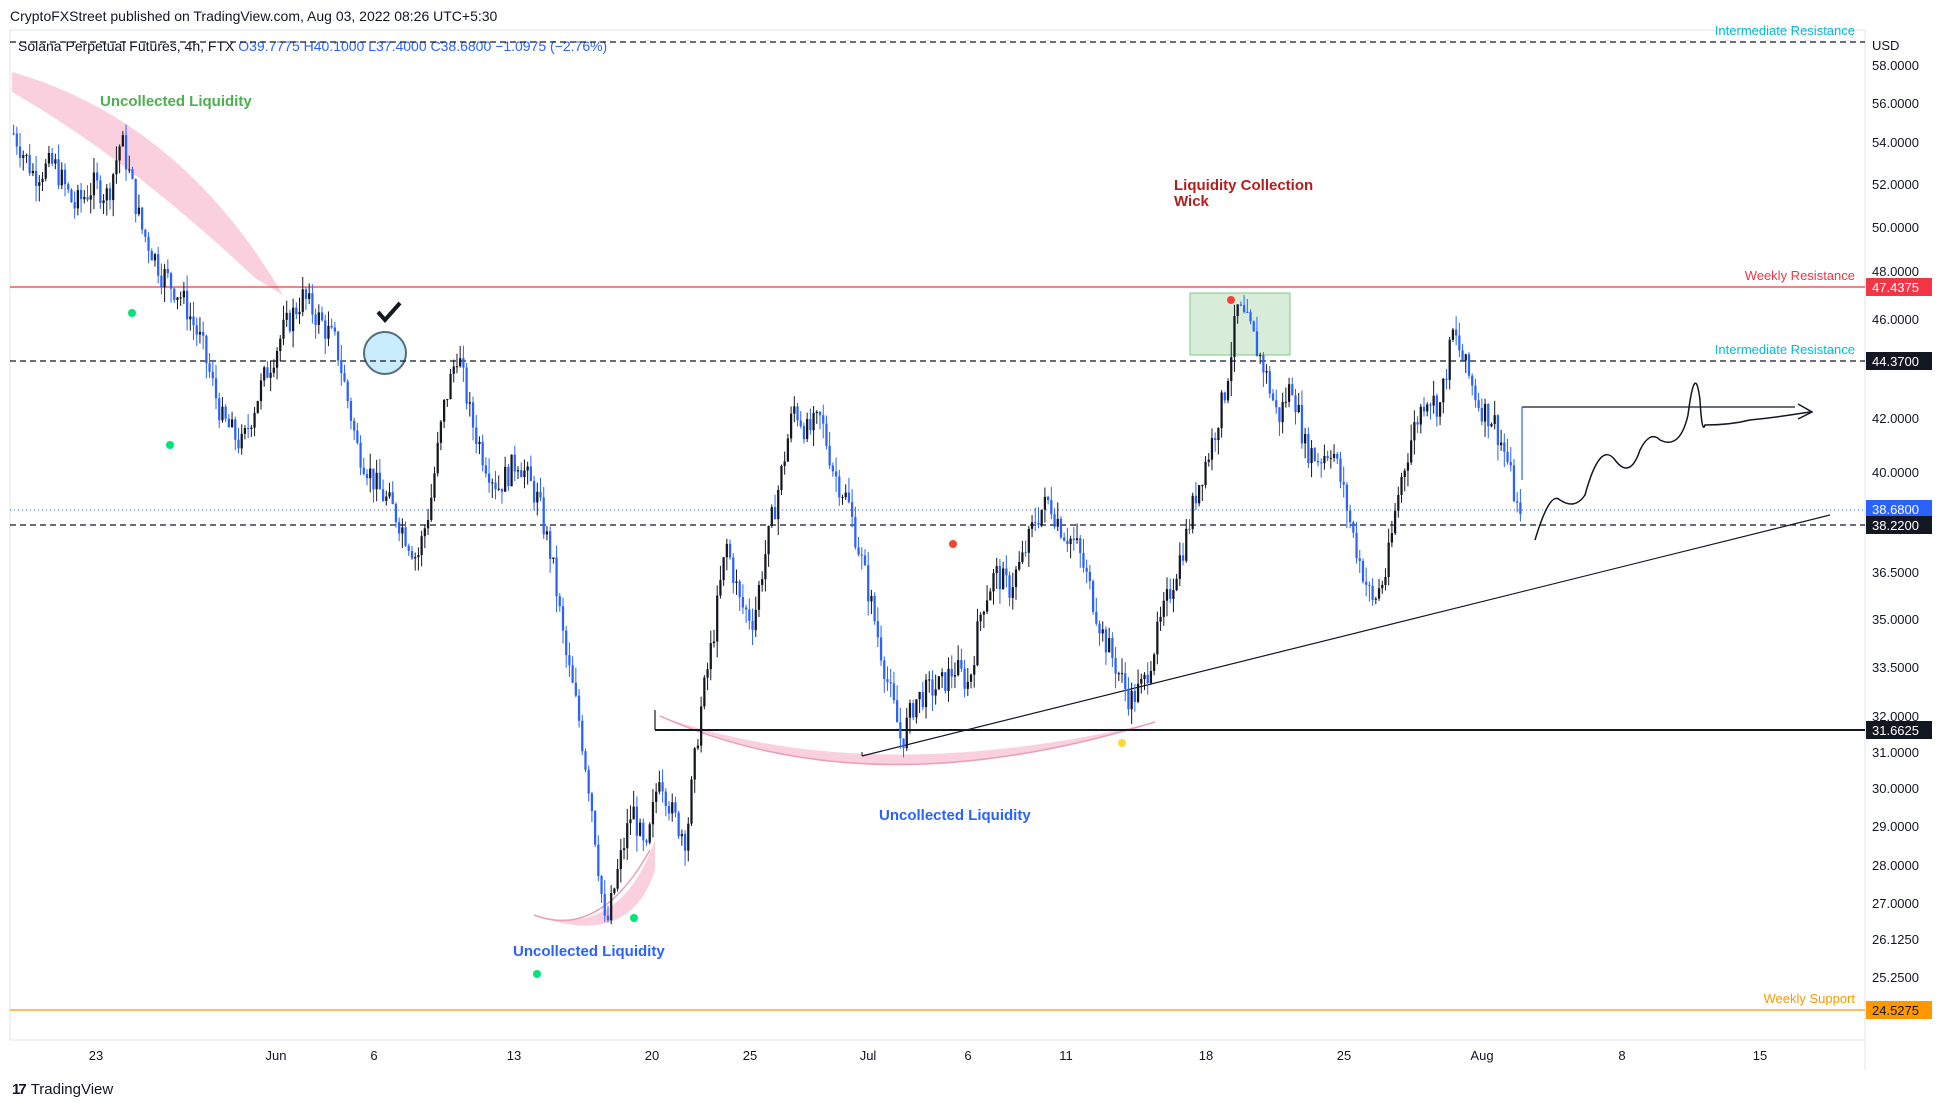 This screenshot has width=1941, height=1105. Describe the element at coordinates (928, 1055) in the screenshot. I see `time-axis: 23 Jun 6 13 20 25 Jul 6 11 18 25 Aug 8 15` at that location.